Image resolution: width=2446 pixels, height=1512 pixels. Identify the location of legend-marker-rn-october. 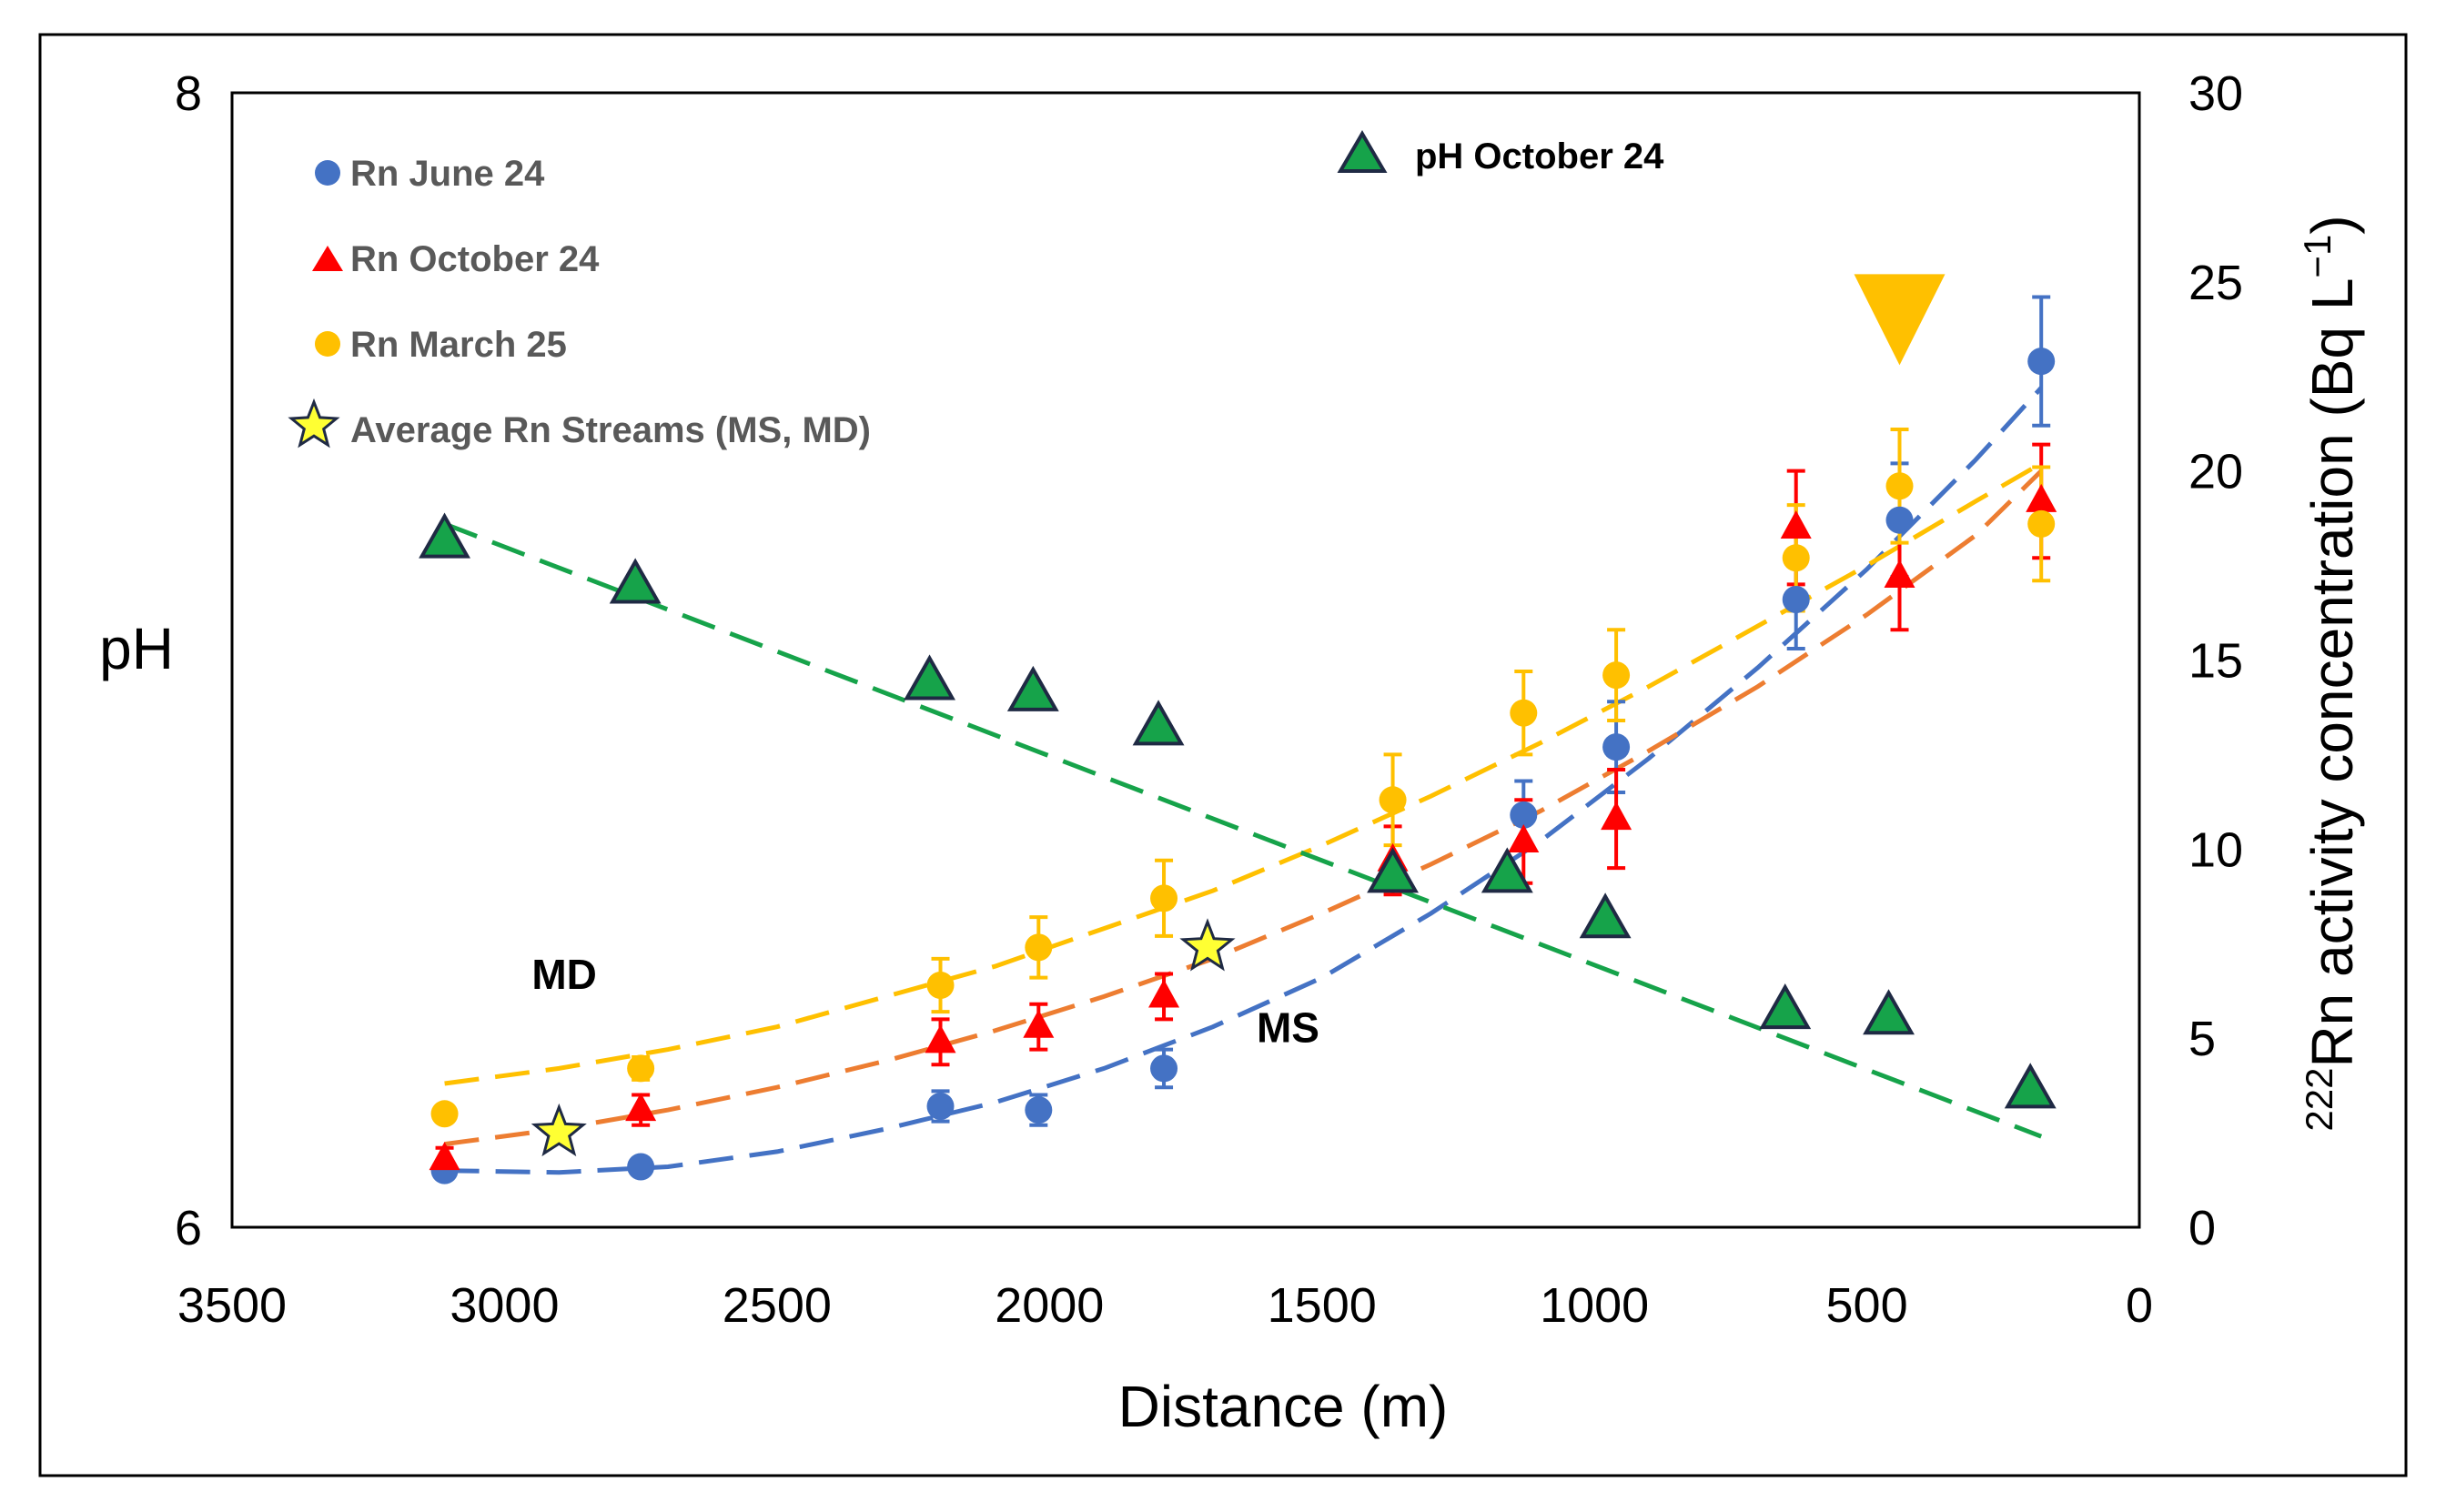
(327, 258).